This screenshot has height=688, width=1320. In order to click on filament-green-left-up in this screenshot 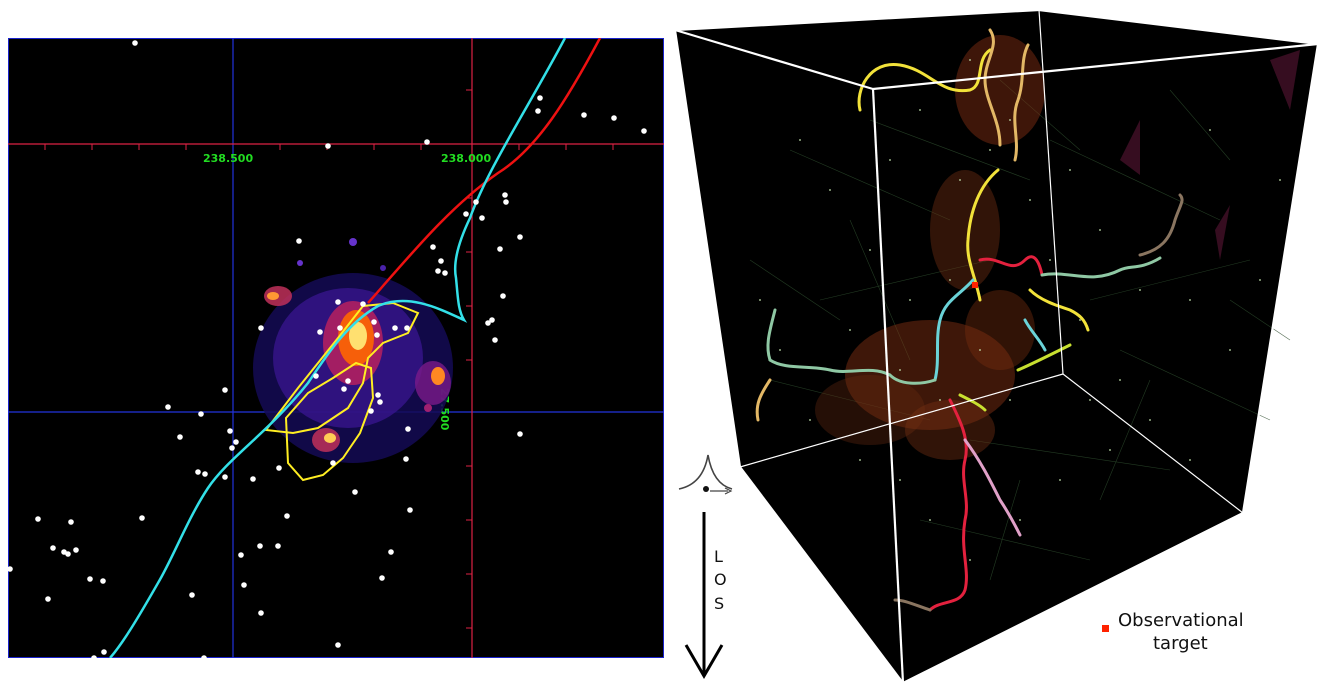, I will do `click(771, 335)`.